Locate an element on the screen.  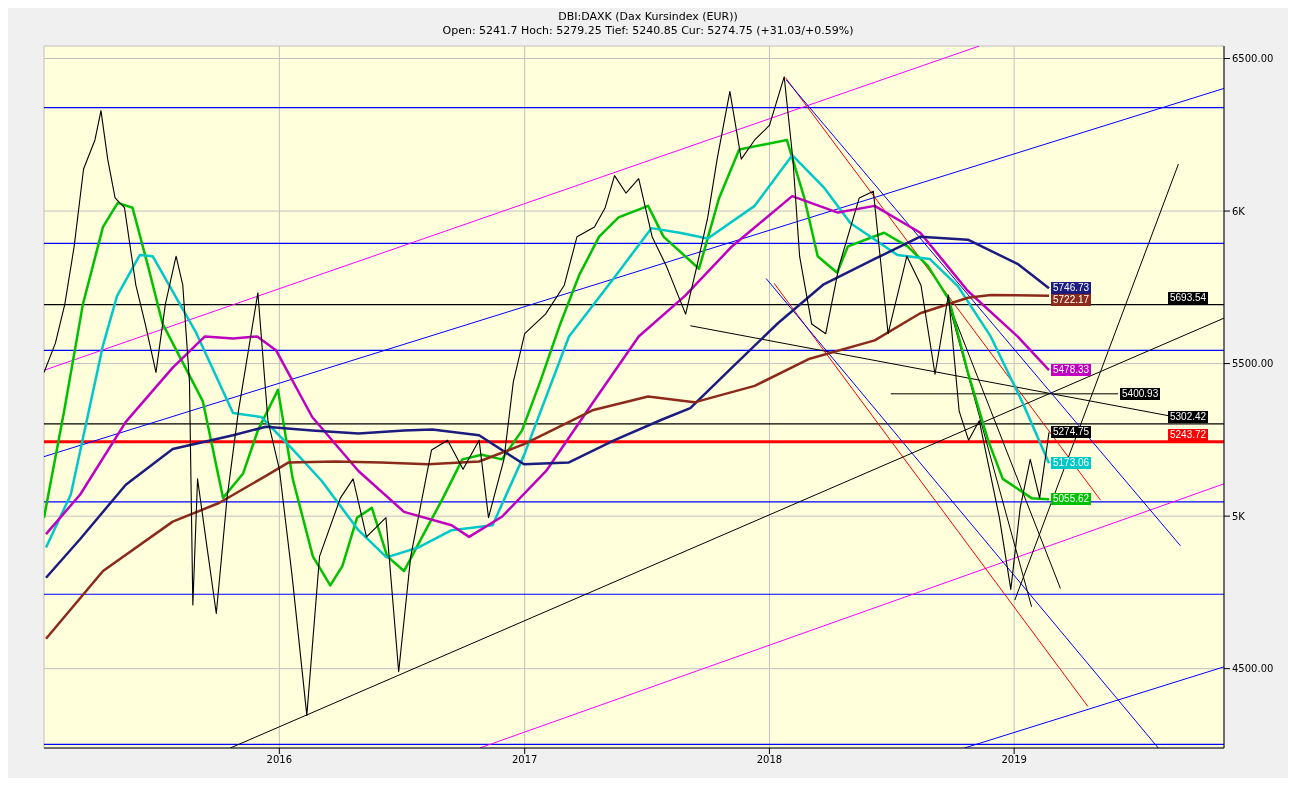
data-label: 5173.06 is located at coordinates (1071, 463).